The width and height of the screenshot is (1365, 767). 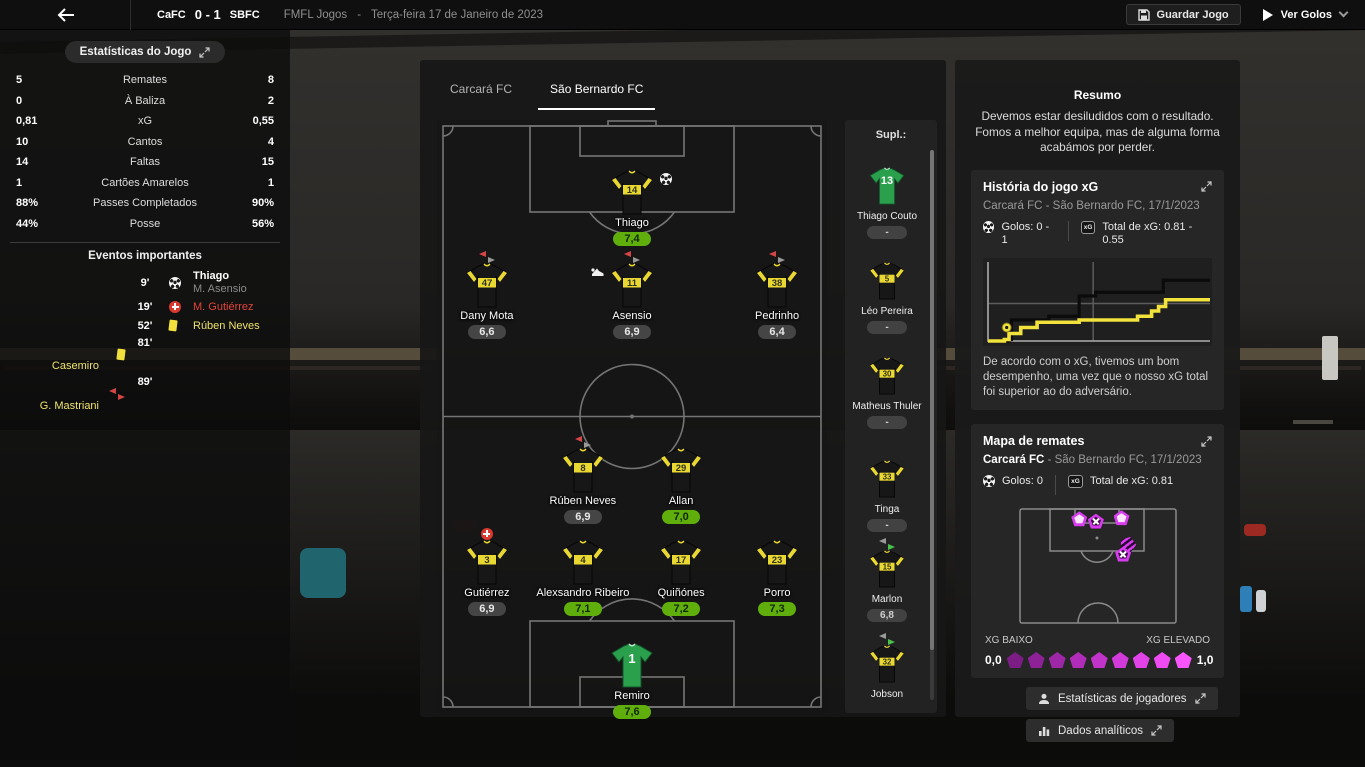 What do you see at coordinates (887, 327) in the screenshot?
I see `sub-rating: -` at bounding box center [887, 327].